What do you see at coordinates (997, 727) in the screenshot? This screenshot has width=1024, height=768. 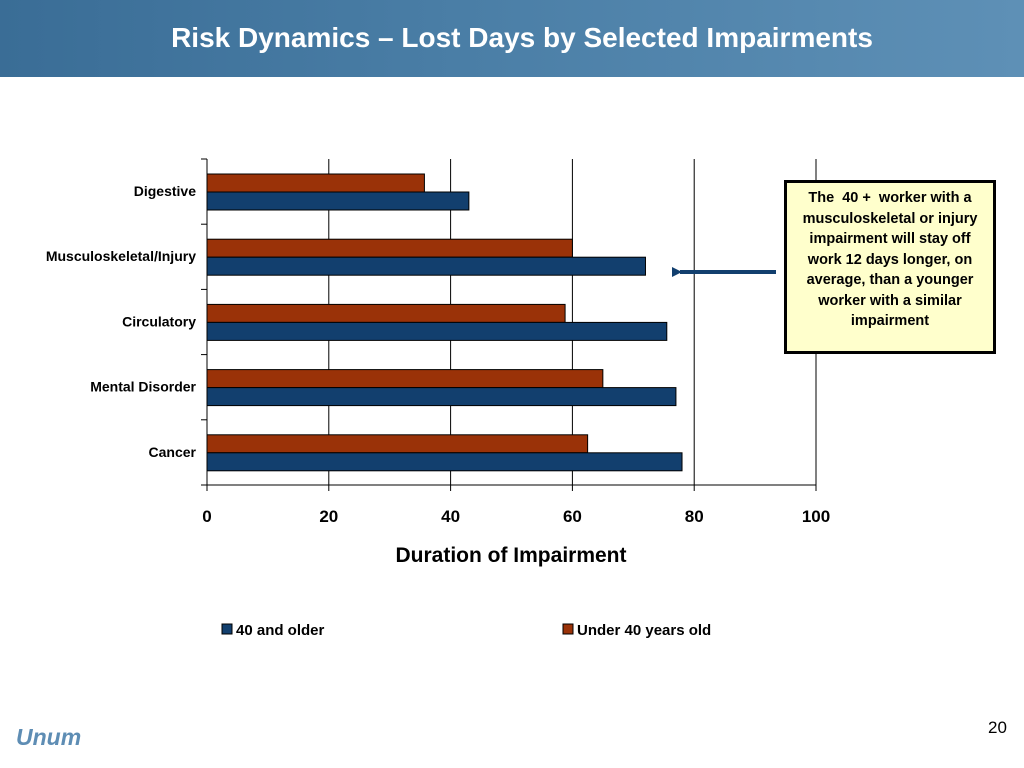 I see `page-number: 20` at bounding box center [997, 727].